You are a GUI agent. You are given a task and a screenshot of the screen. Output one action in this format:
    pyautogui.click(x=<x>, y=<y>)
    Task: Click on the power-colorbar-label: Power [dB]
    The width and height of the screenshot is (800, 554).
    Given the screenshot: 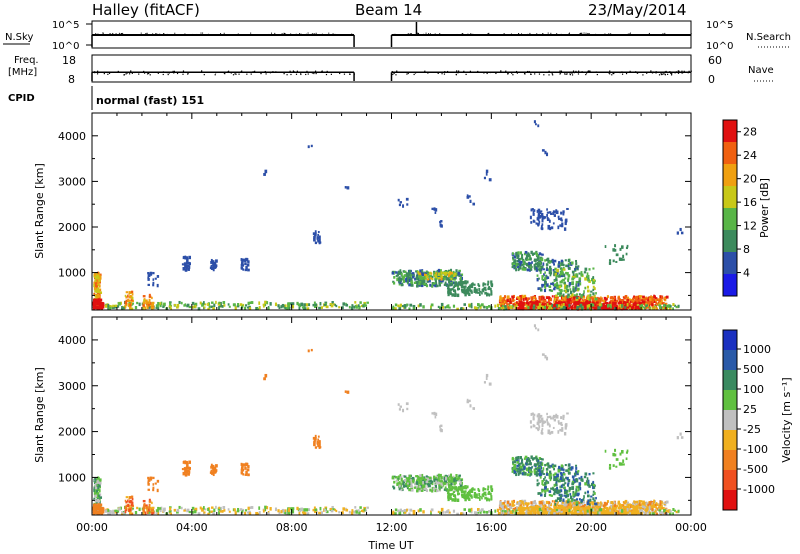 What is the action you would take?
    pyautogui.click(x=764, y=208)
    